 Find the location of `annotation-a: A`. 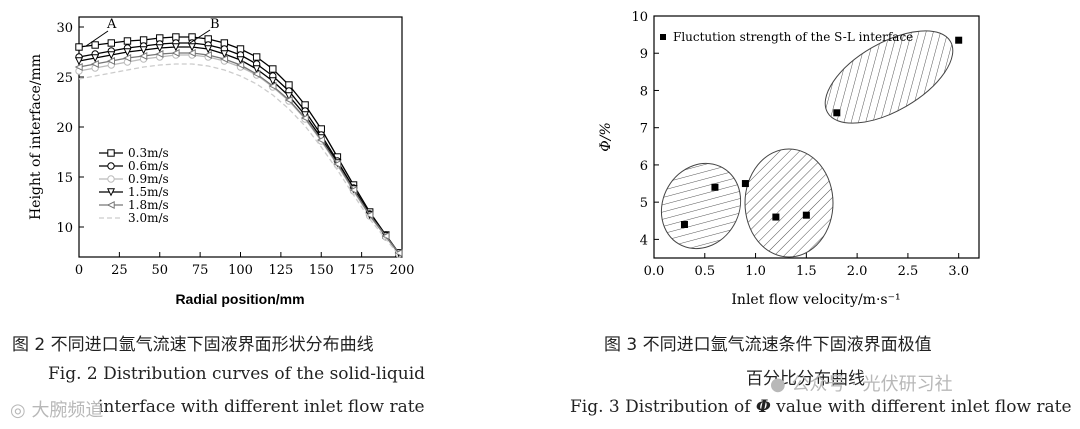

annotation-a: A is located at coordinates (111, 24).